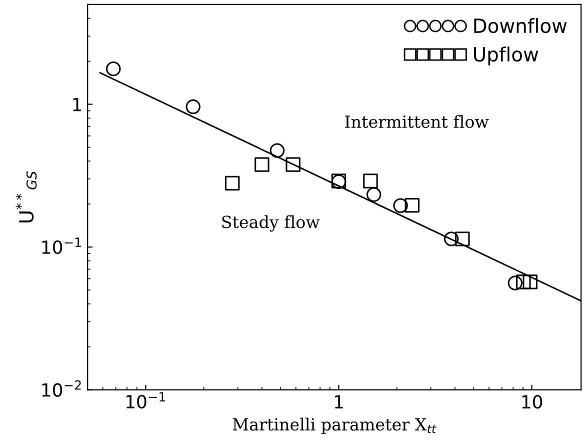 The height and width of the screenshot is (443, 584). Describe the element at coordinates (338, 401) in the screenshot. I see `x-tick-label: 1` at that location.